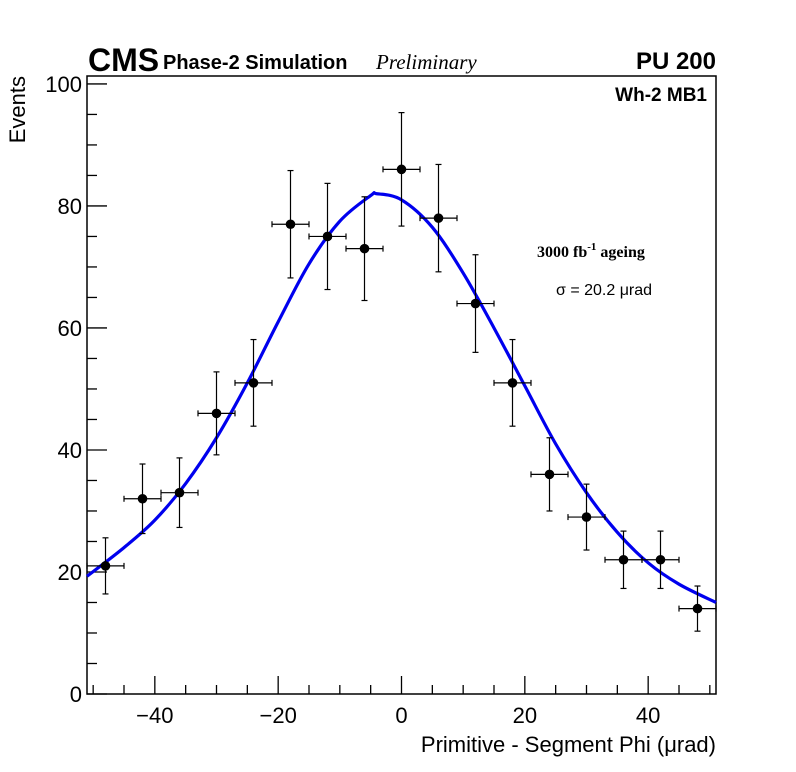 Image resolution: width=796 pixels, height=772 pixels. What do you see at coordinates (620, 252) in the screenshot?
I see `ageing-suffix: ageing` at bounding box center [620, 252].